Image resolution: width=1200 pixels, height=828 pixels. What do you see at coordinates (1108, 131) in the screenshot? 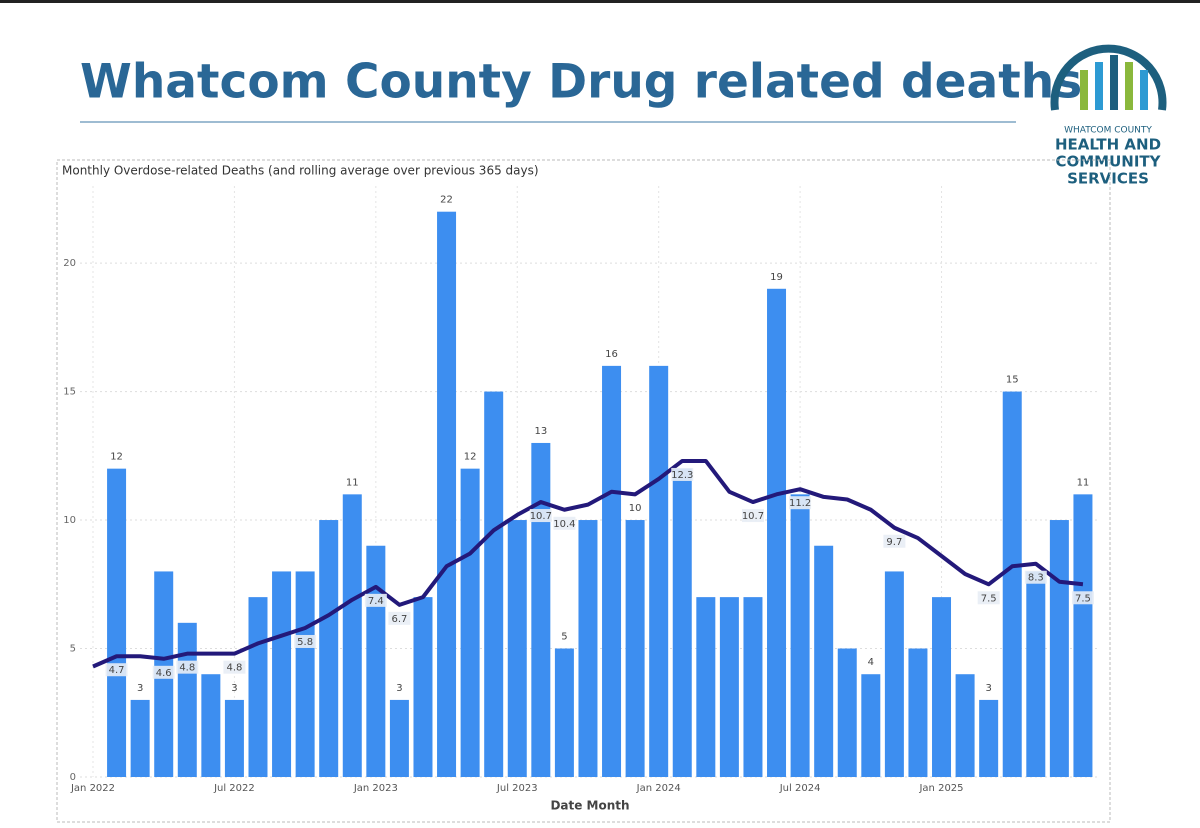
I see `logo-text: WHATCOM COUNTY` at bounding box center [1108, 131].